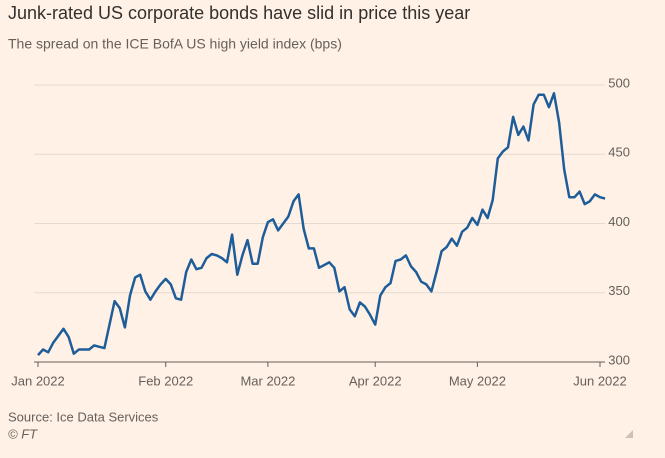 The image size is (665, 458). Describe the element at coordinates (629, 434) in the screenshot. I see `resize-icon` at that location.